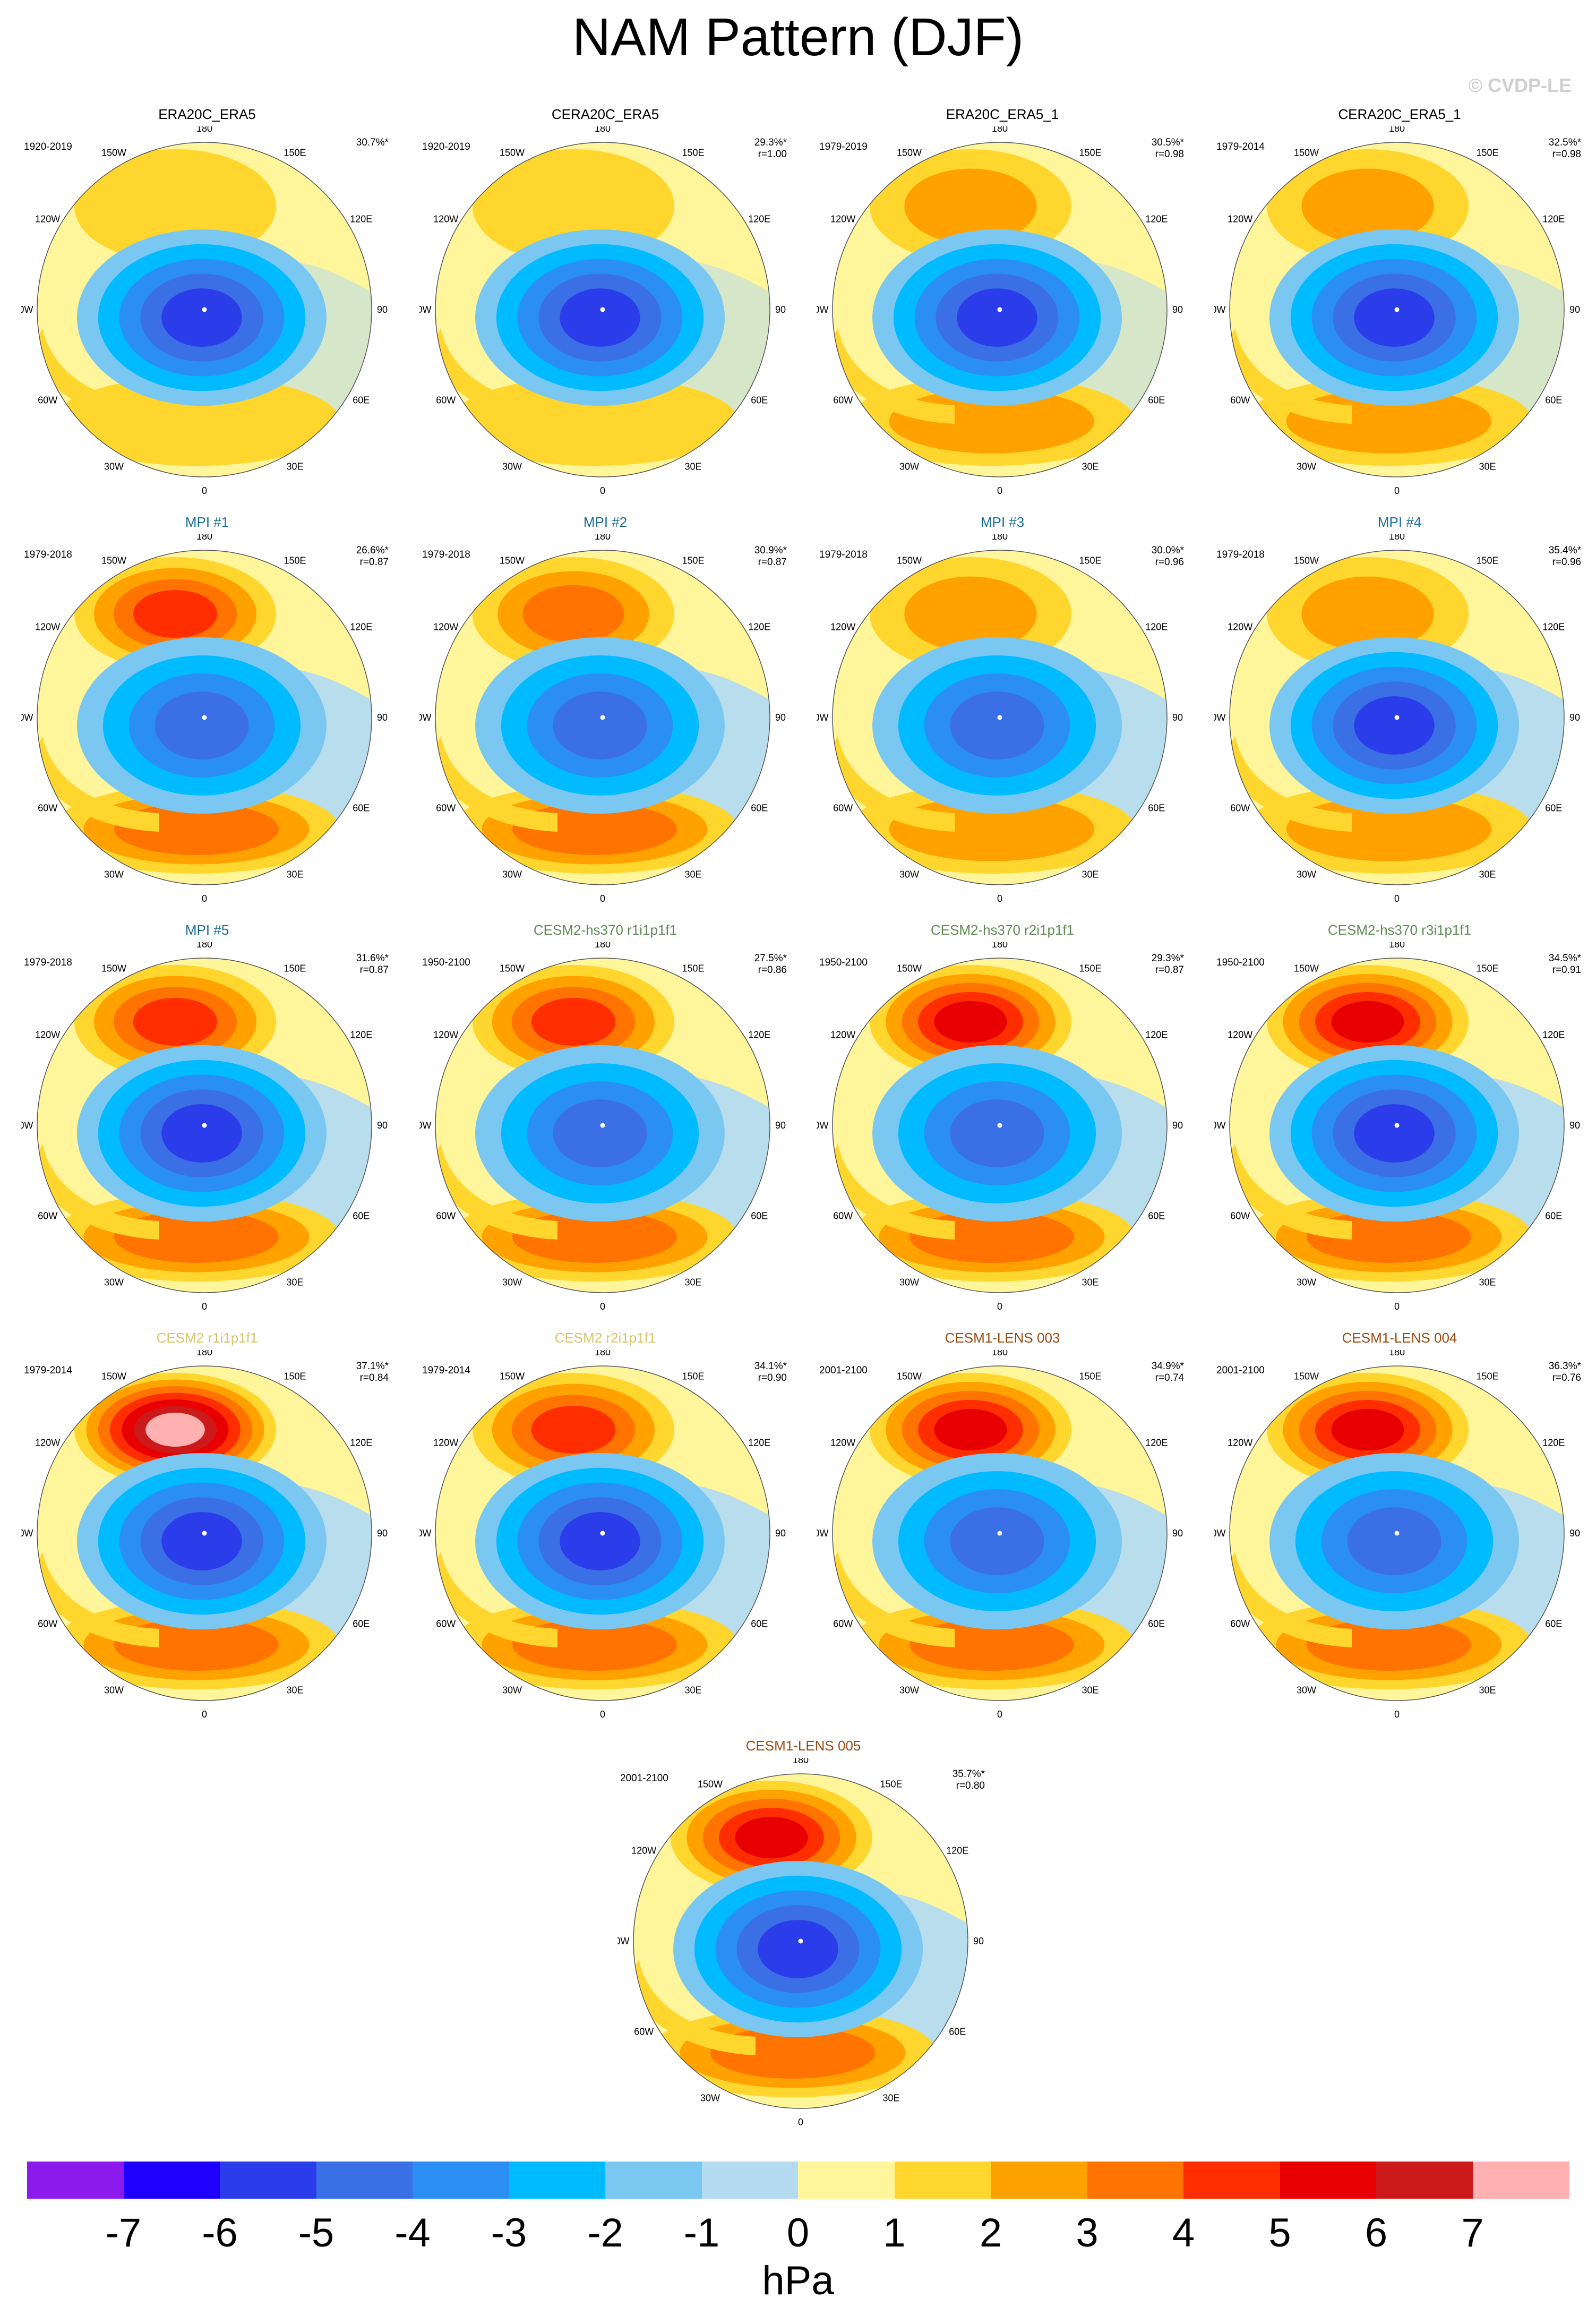 This screenshot has width=1596, height=2315. What do you see at coordinates (1565, 148) in the screenshot?
I see `panel-stats: 32.5%* r=0.98` at bounding box center [1565, 148].